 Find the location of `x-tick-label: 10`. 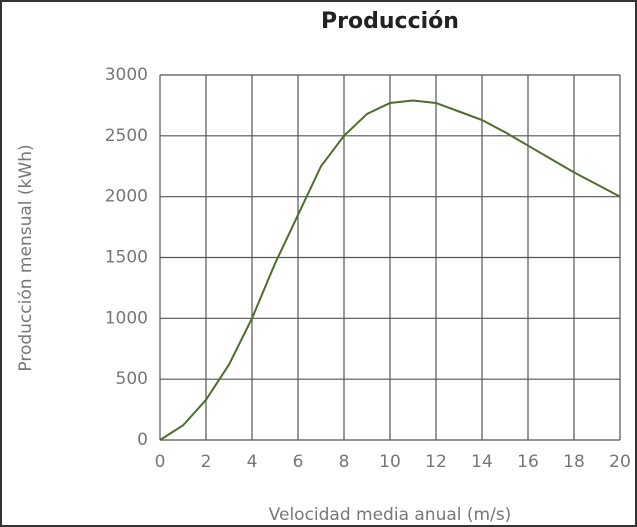

x-tick-label: 10 is located at coordinates (390, 462).